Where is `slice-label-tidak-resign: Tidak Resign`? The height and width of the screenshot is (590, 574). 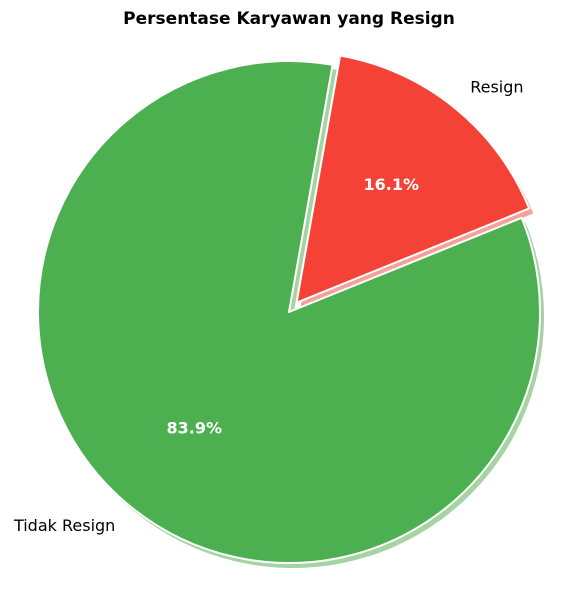
slice-label-tidak-resign: Tidak Resign is located at coordinates (64, 525).